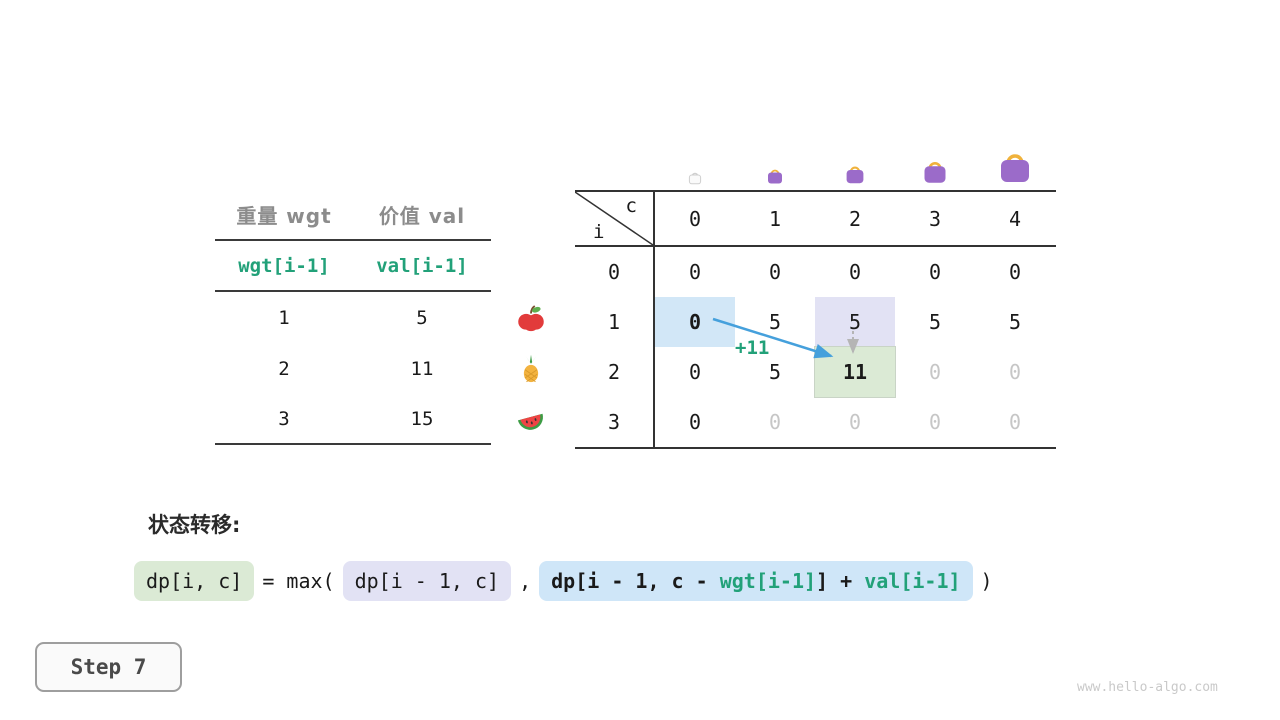 The image size is (1280, 720). I want to click on watermelon-icon, so click(531, 420).